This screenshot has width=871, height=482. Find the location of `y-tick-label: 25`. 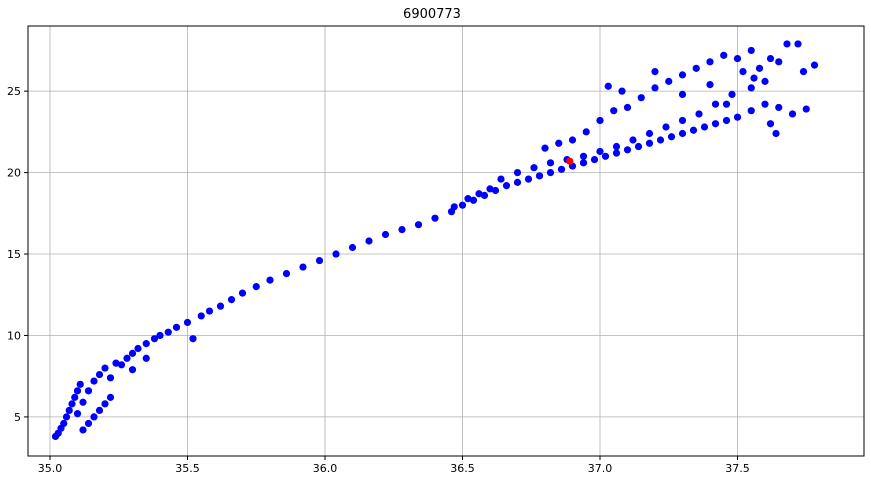

y-tick-label: 25 is located at coordinates (14, 91).